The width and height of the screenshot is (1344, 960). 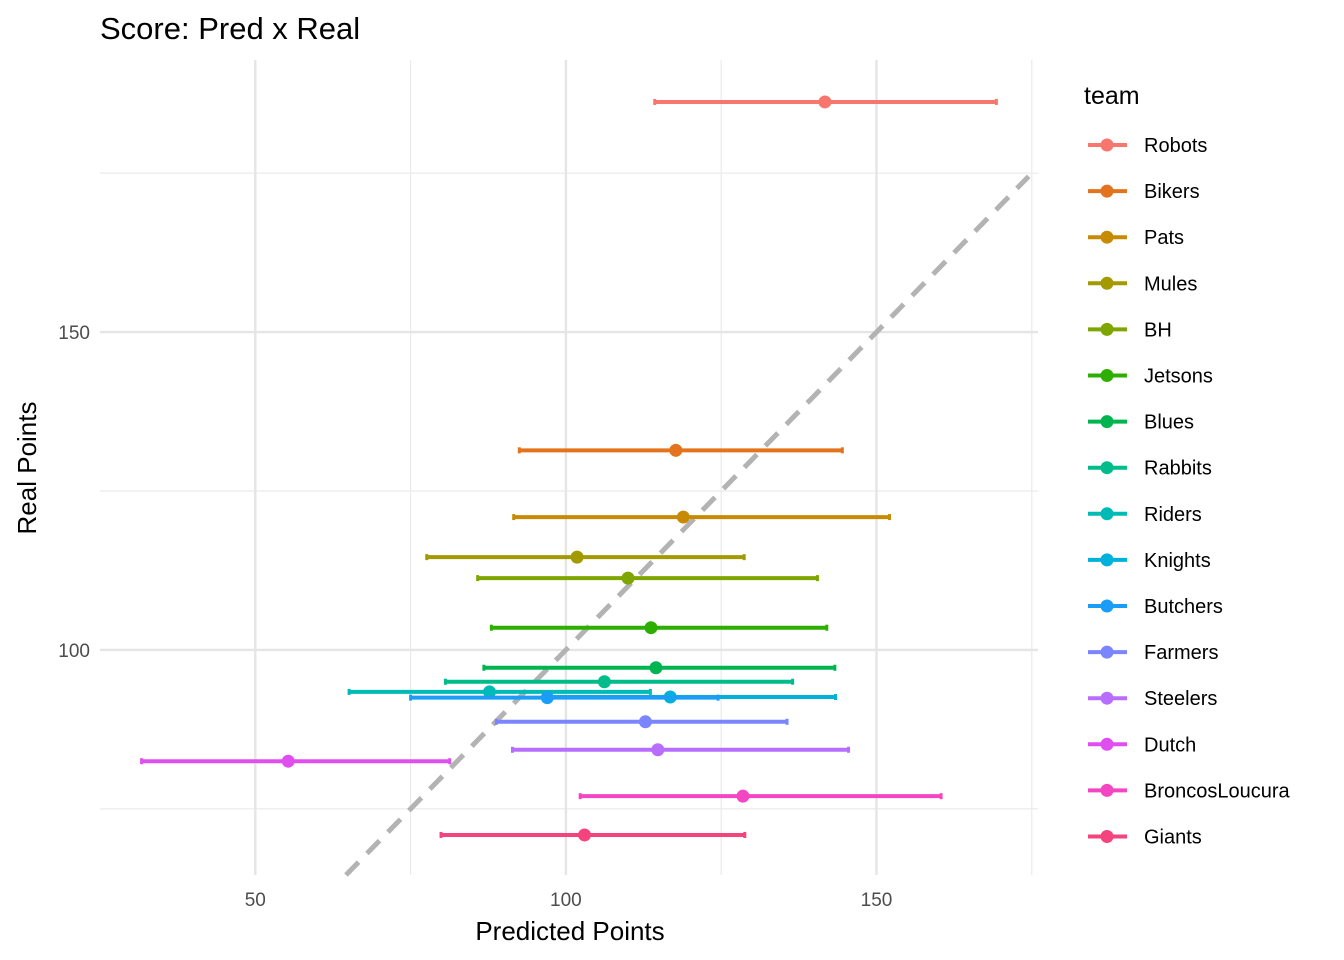 I want to click on legend-title: team, so click(x=1112, y=96).